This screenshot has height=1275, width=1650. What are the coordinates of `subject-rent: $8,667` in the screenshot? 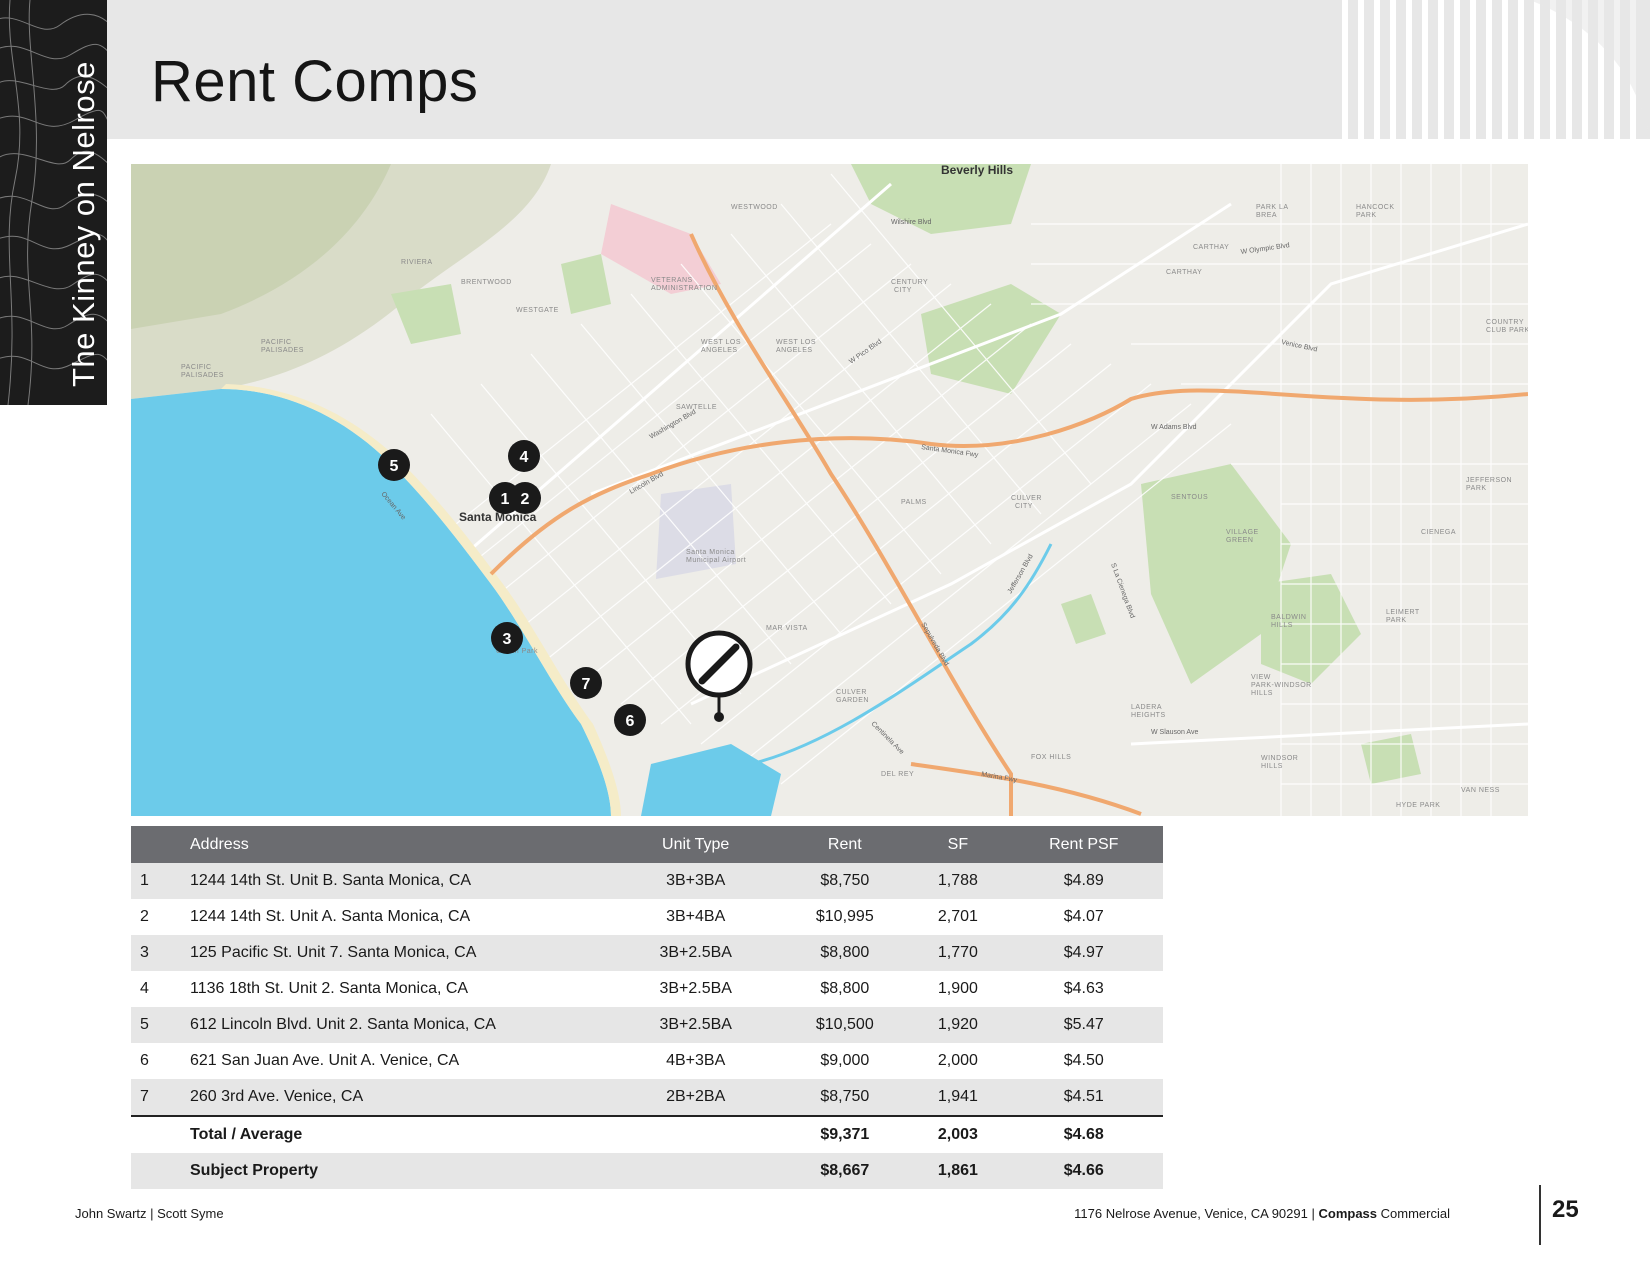 It's located at (845, 1171).